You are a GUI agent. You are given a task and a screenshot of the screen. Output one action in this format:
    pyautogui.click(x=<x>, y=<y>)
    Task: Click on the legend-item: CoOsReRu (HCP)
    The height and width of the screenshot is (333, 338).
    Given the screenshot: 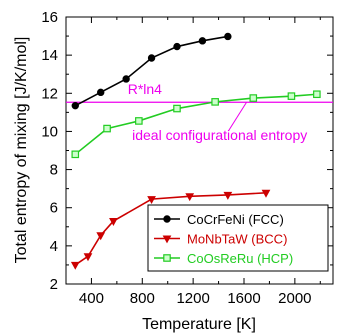 What is the action you would take?
    pyautogui.click(x=223, y=258)
    